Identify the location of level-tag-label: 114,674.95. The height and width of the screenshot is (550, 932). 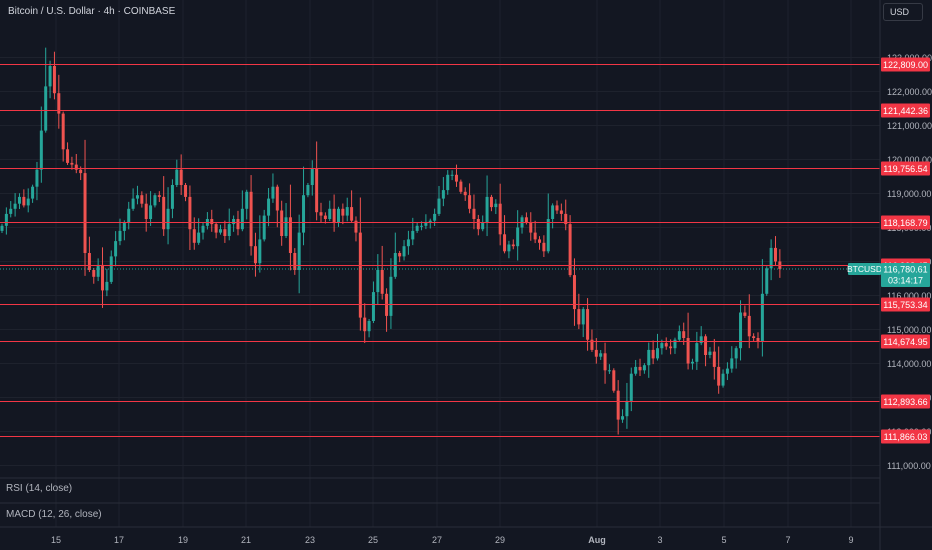
(905, 342).